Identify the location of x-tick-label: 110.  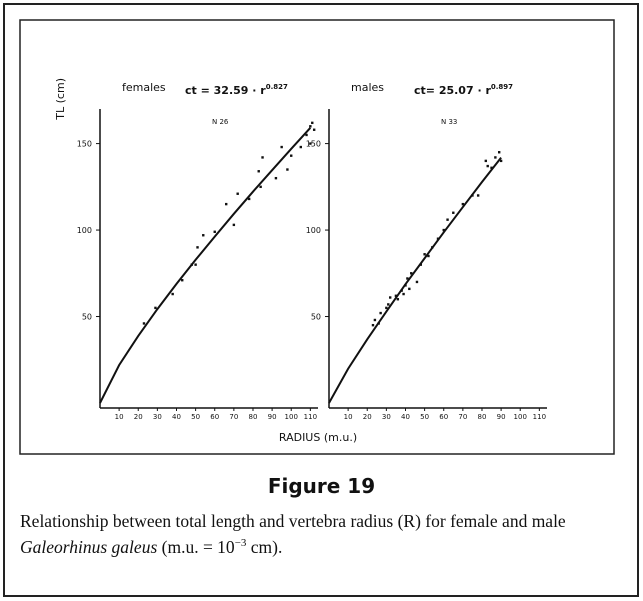
(310, 417).